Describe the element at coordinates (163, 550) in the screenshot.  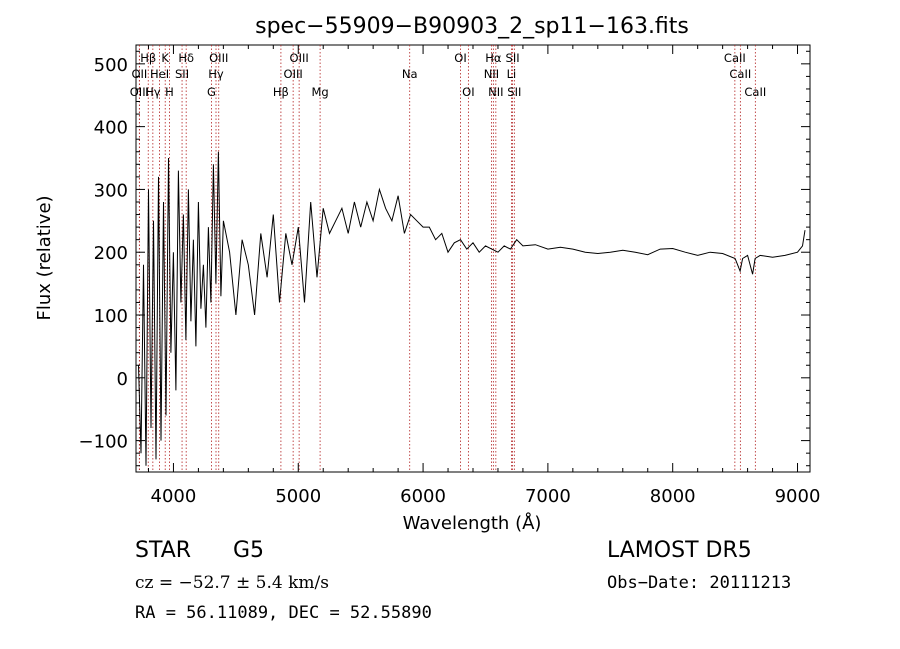
I see `object-class: STAR` at that location.